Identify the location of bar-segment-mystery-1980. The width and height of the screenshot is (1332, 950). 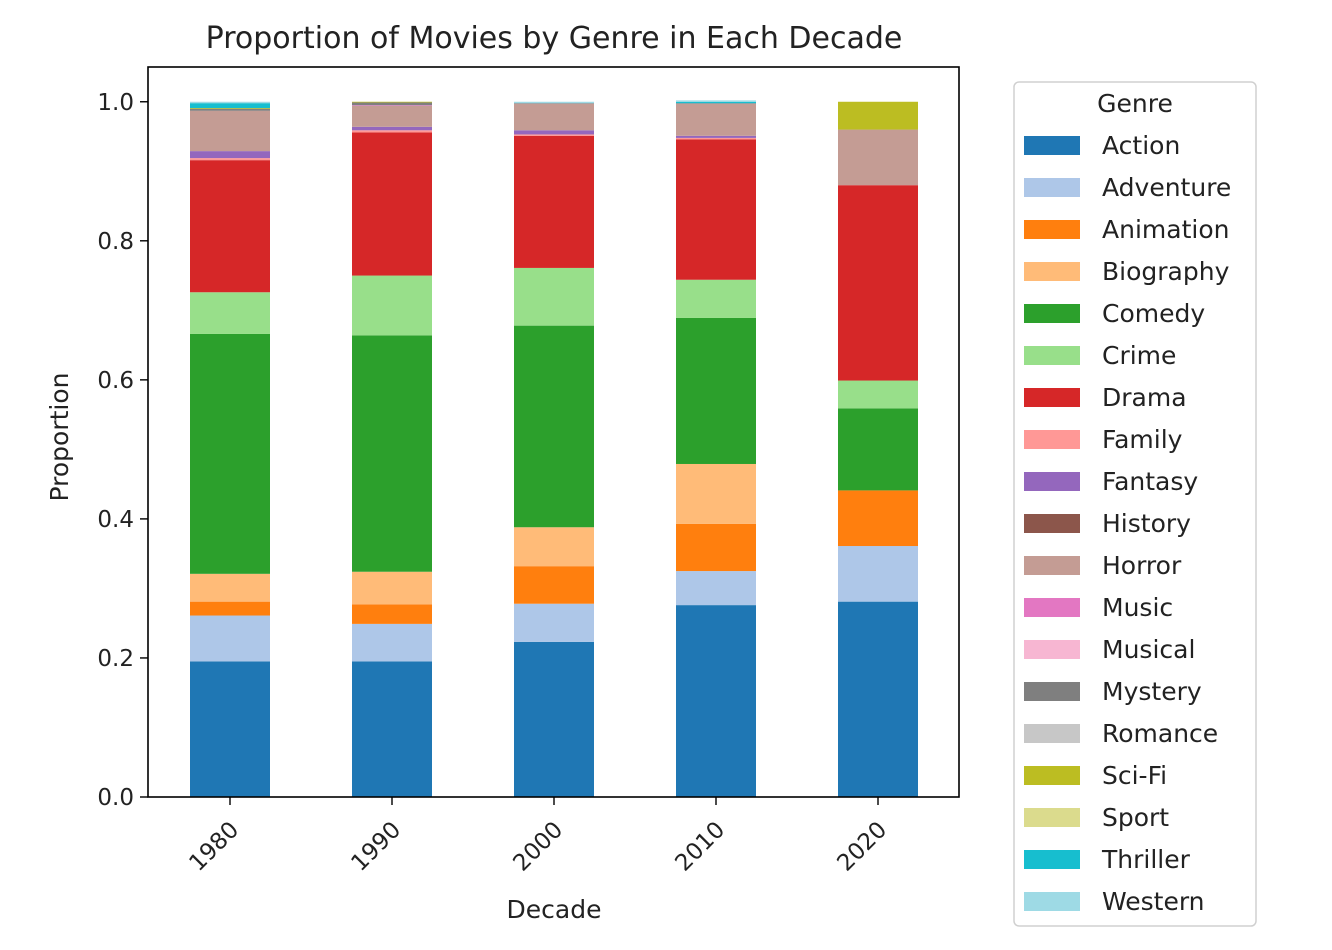
(230, 109).